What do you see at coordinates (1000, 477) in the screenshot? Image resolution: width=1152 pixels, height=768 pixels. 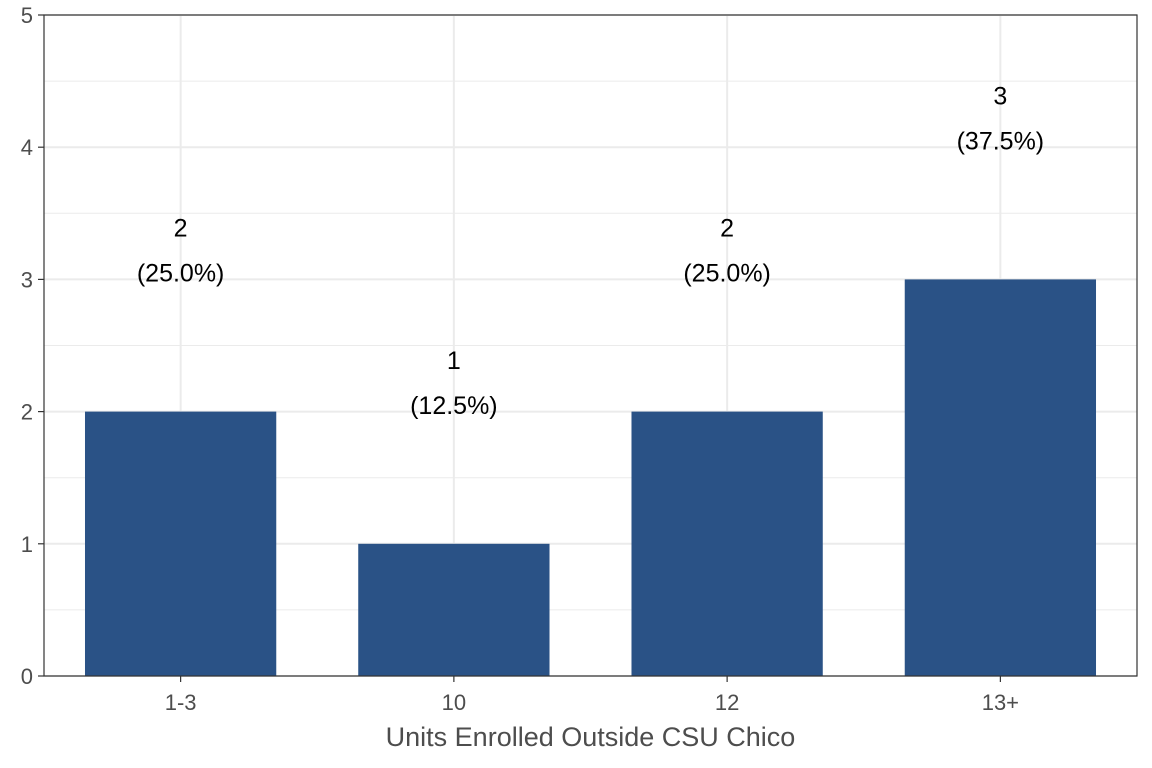 I see `bar-13+` at bounding box center [1000, 477].